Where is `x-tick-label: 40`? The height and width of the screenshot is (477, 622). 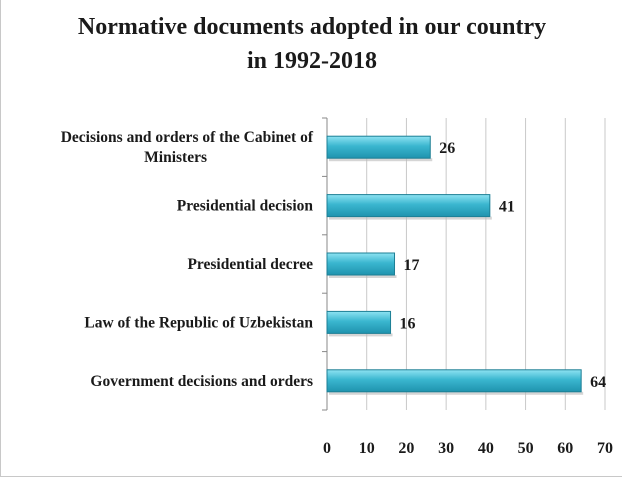 x-tick-label: 40 is located at coordinates (486, 448).